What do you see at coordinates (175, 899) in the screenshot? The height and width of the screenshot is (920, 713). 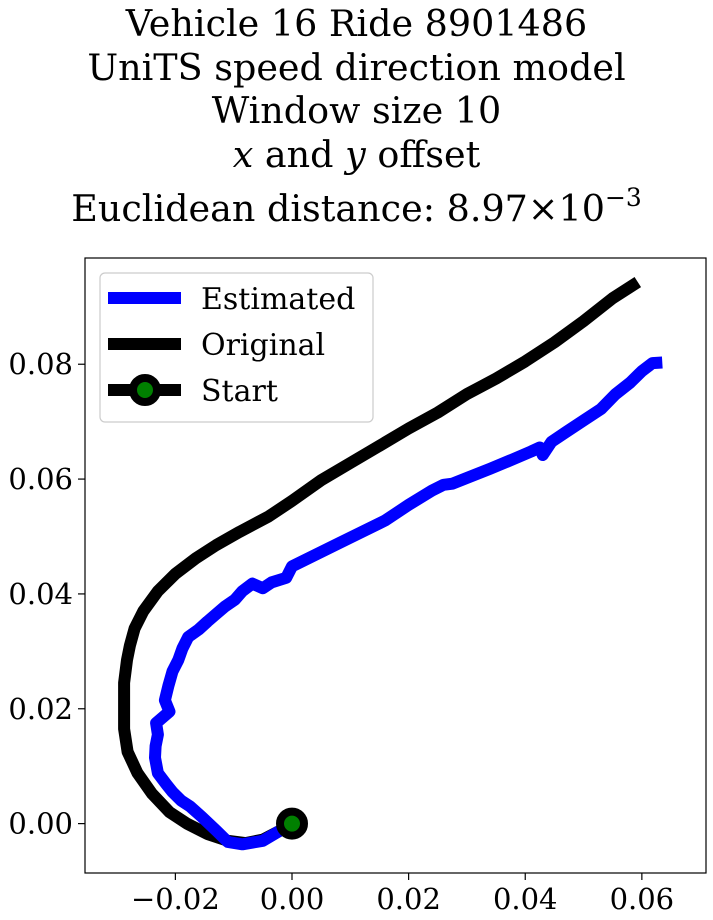 I see `x-tick-label: −0.02` at bounding box center [175, 899].